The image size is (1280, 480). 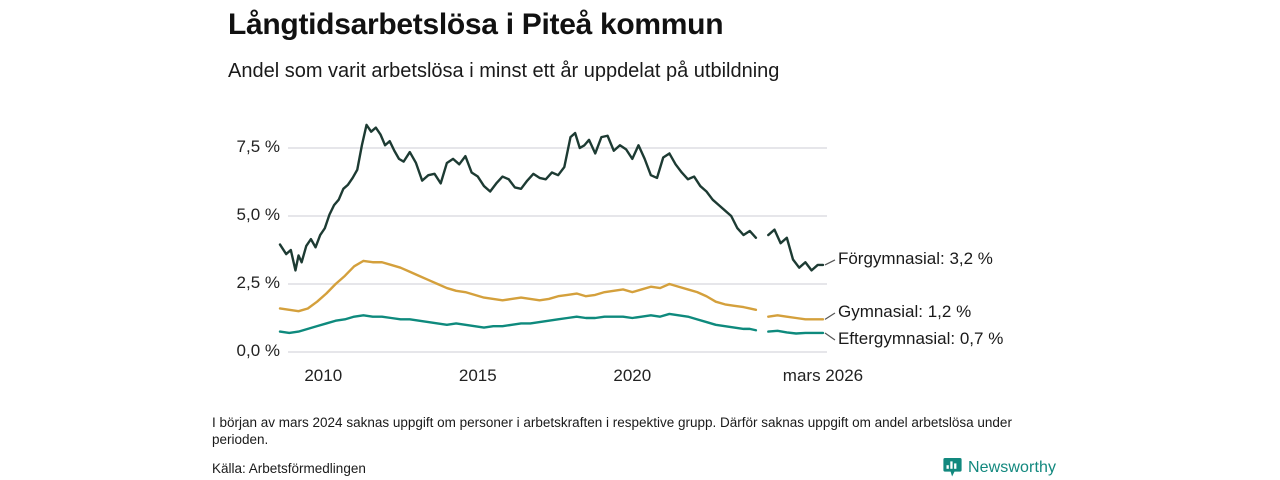 I want to click on x-axis-tick-label: 2010, so click(x=323, y=375).